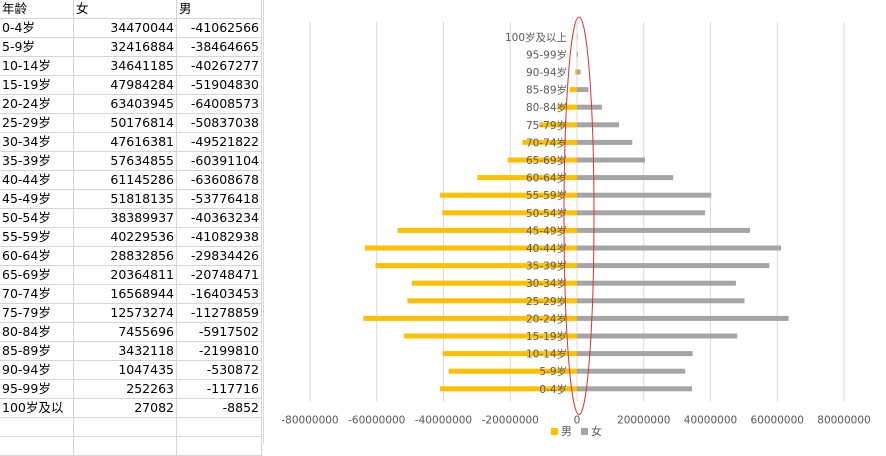  Describe the element at coordinates (219, 237) in the screenshot. I see `cell: -41082938` at that location.